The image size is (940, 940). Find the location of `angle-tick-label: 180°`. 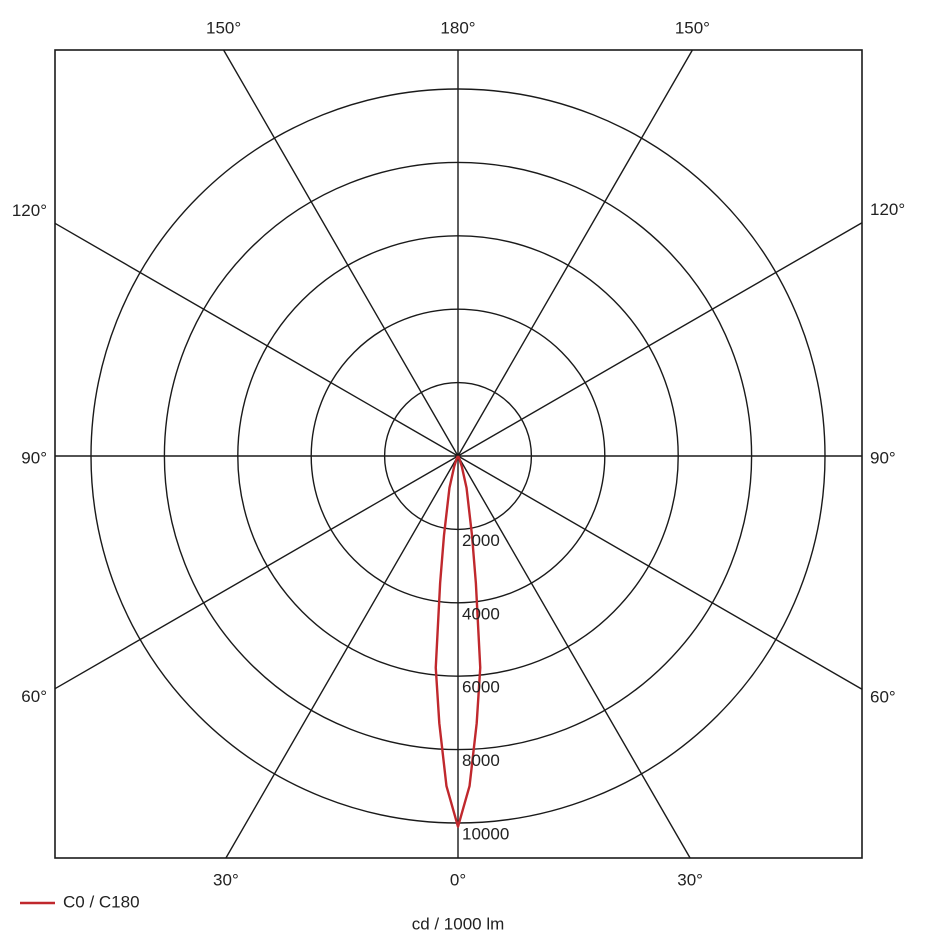

angle-tick-label: 180° is located at coordinates (457, 27).